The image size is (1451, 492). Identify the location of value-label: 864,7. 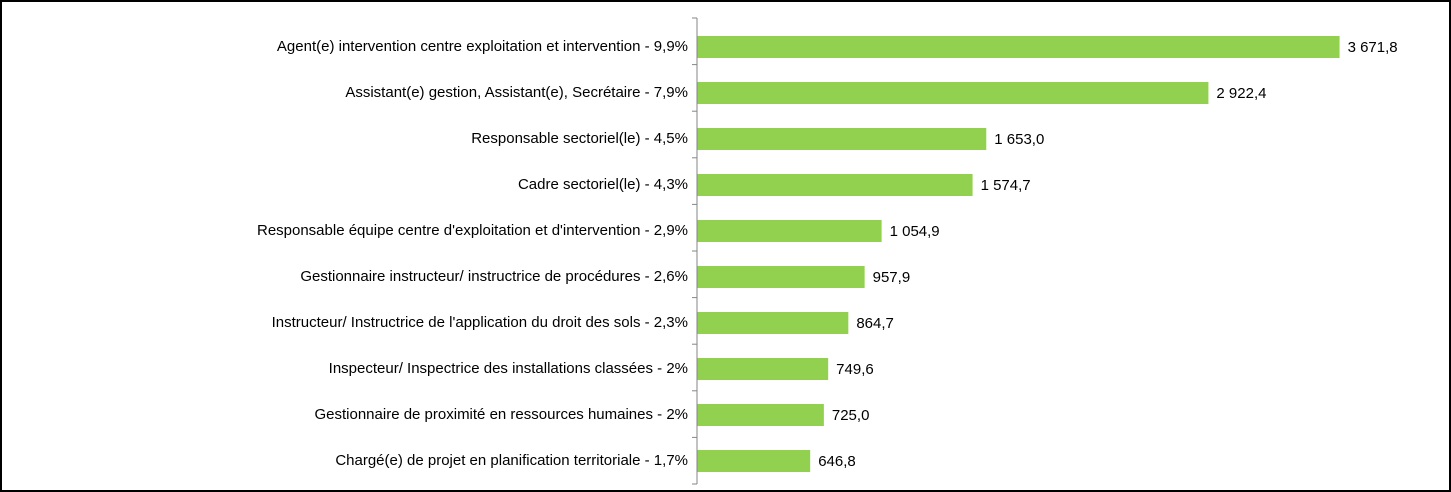
(875, 323).